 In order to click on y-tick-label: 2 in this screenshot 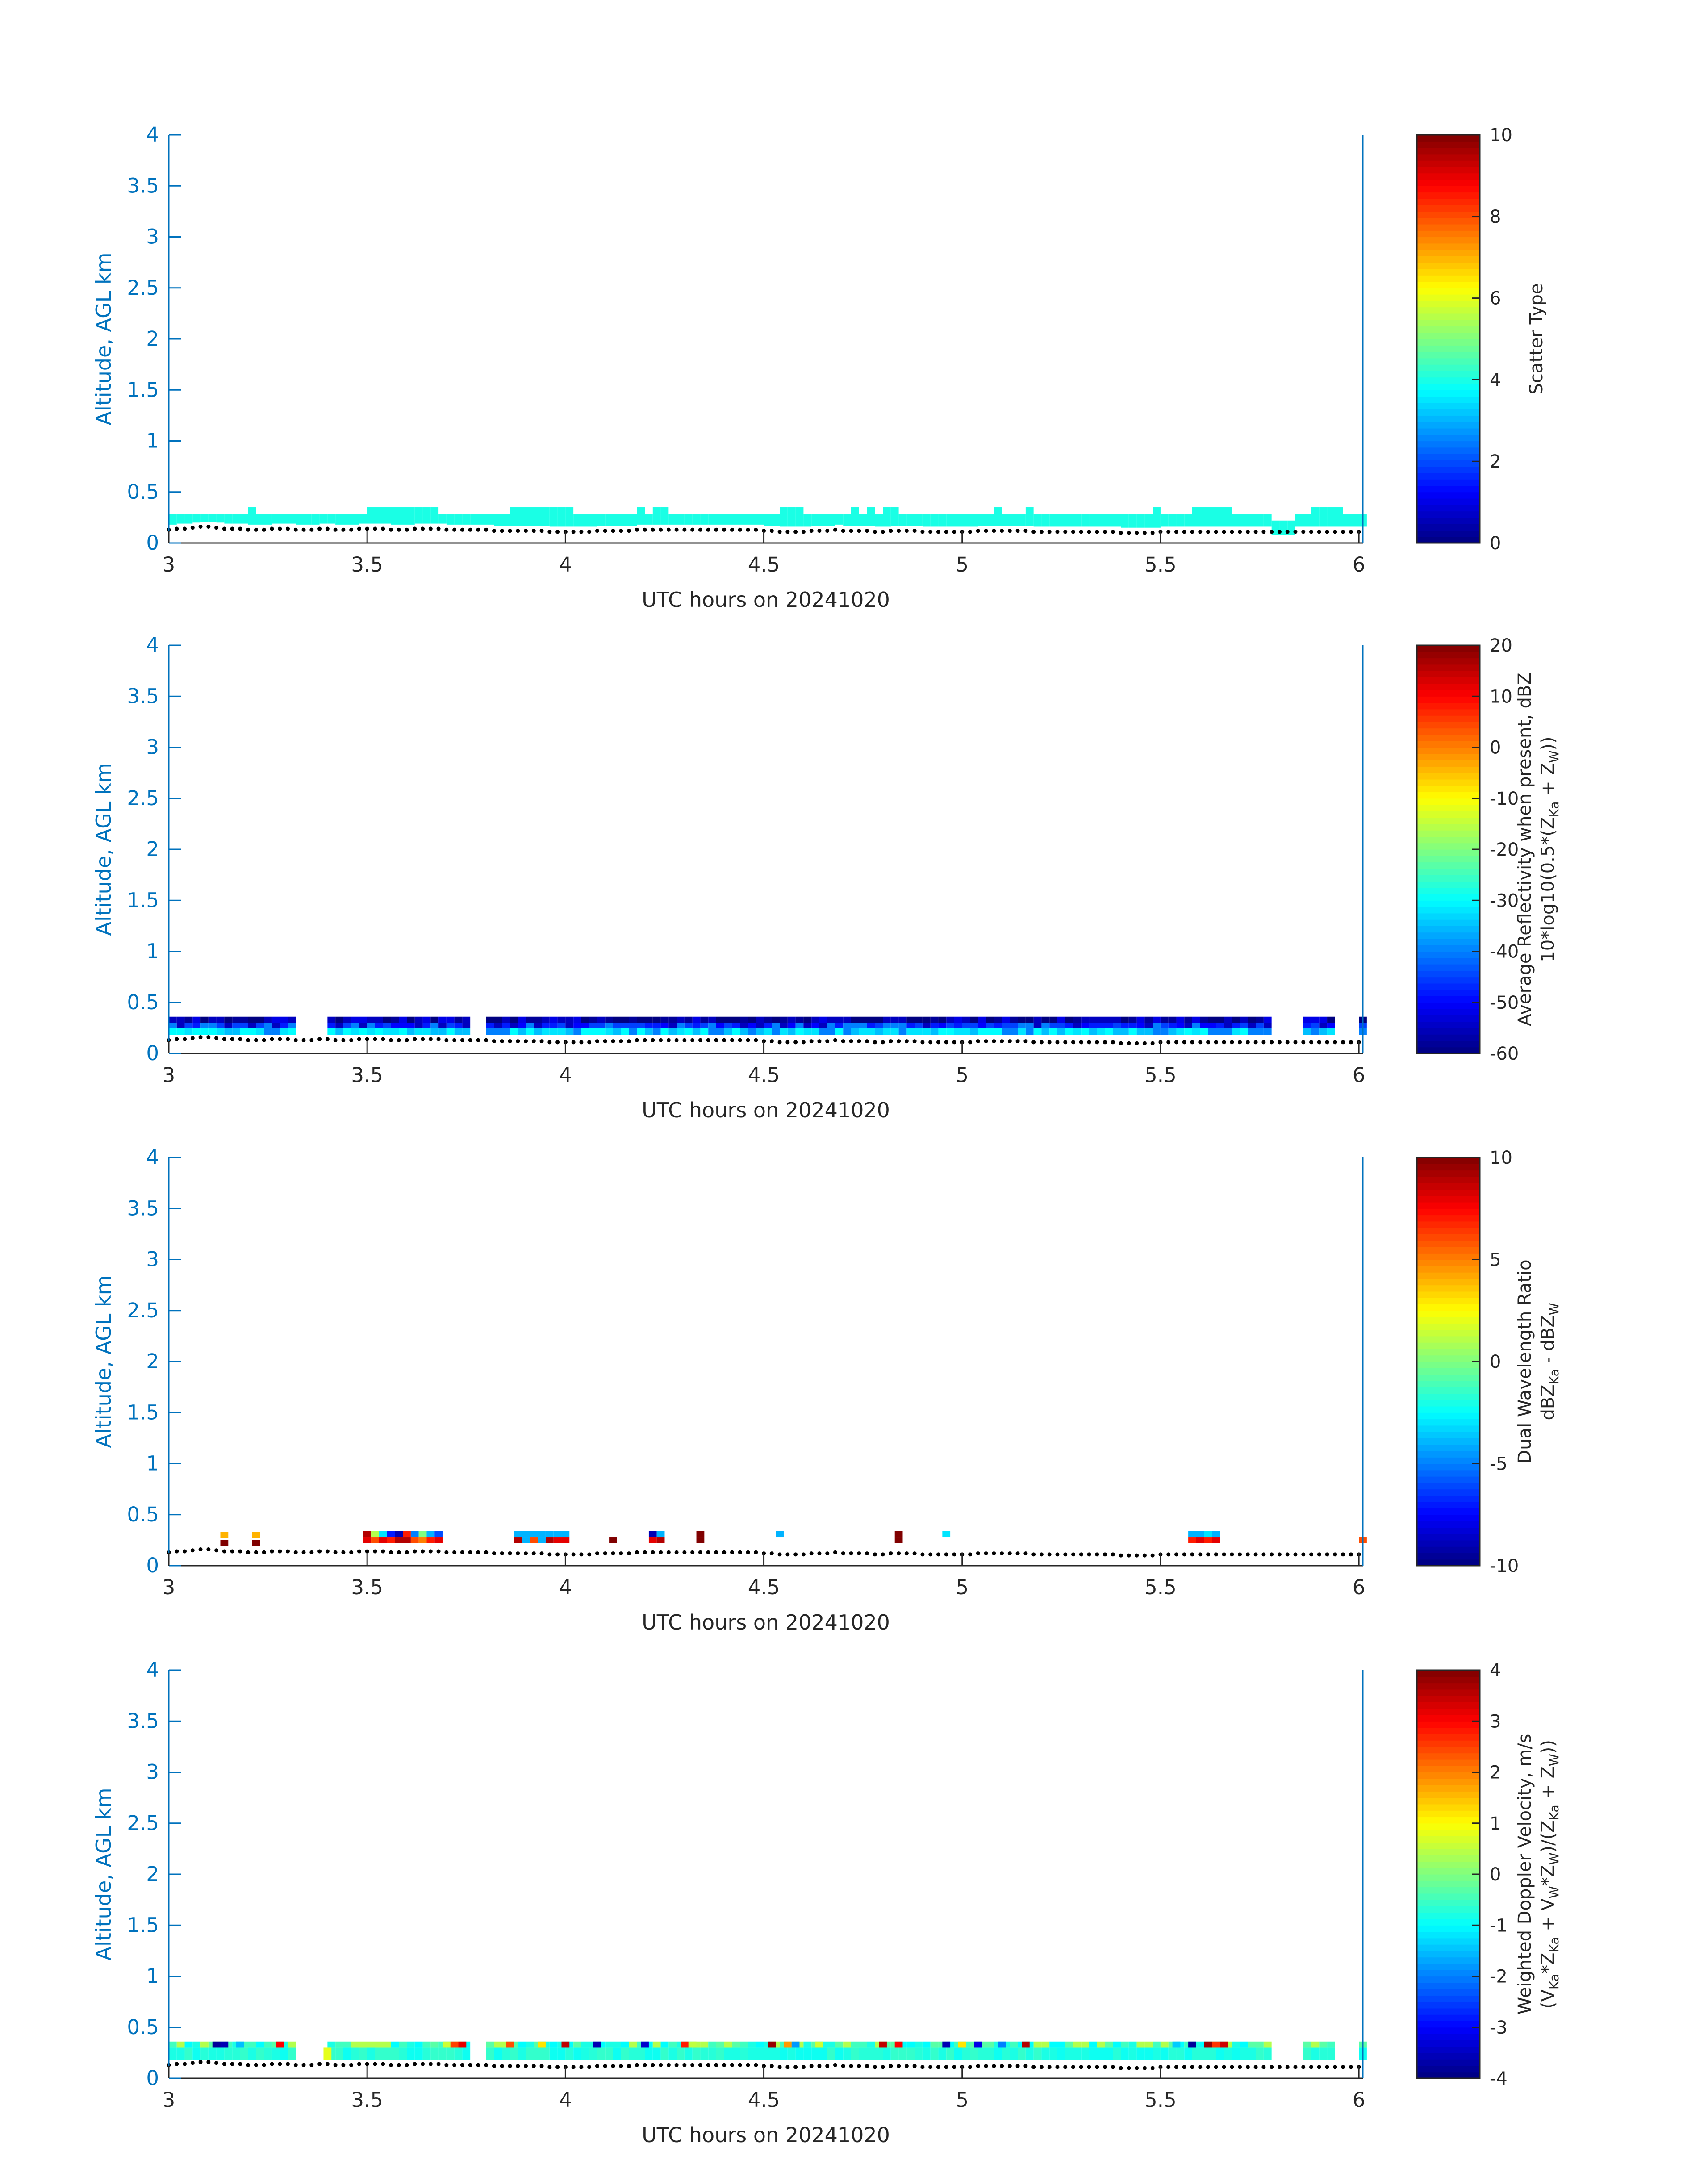, I will do `click(152, 849)`.